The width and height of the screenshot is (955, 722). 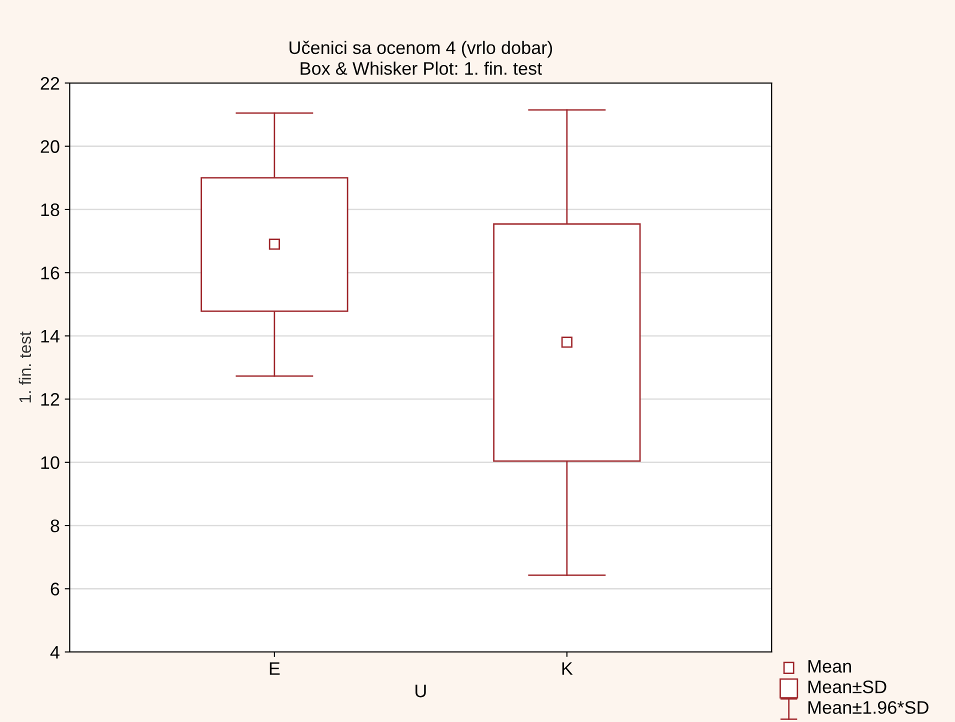 I want to click on x-axis-title: U, so click(x=421, y=691).